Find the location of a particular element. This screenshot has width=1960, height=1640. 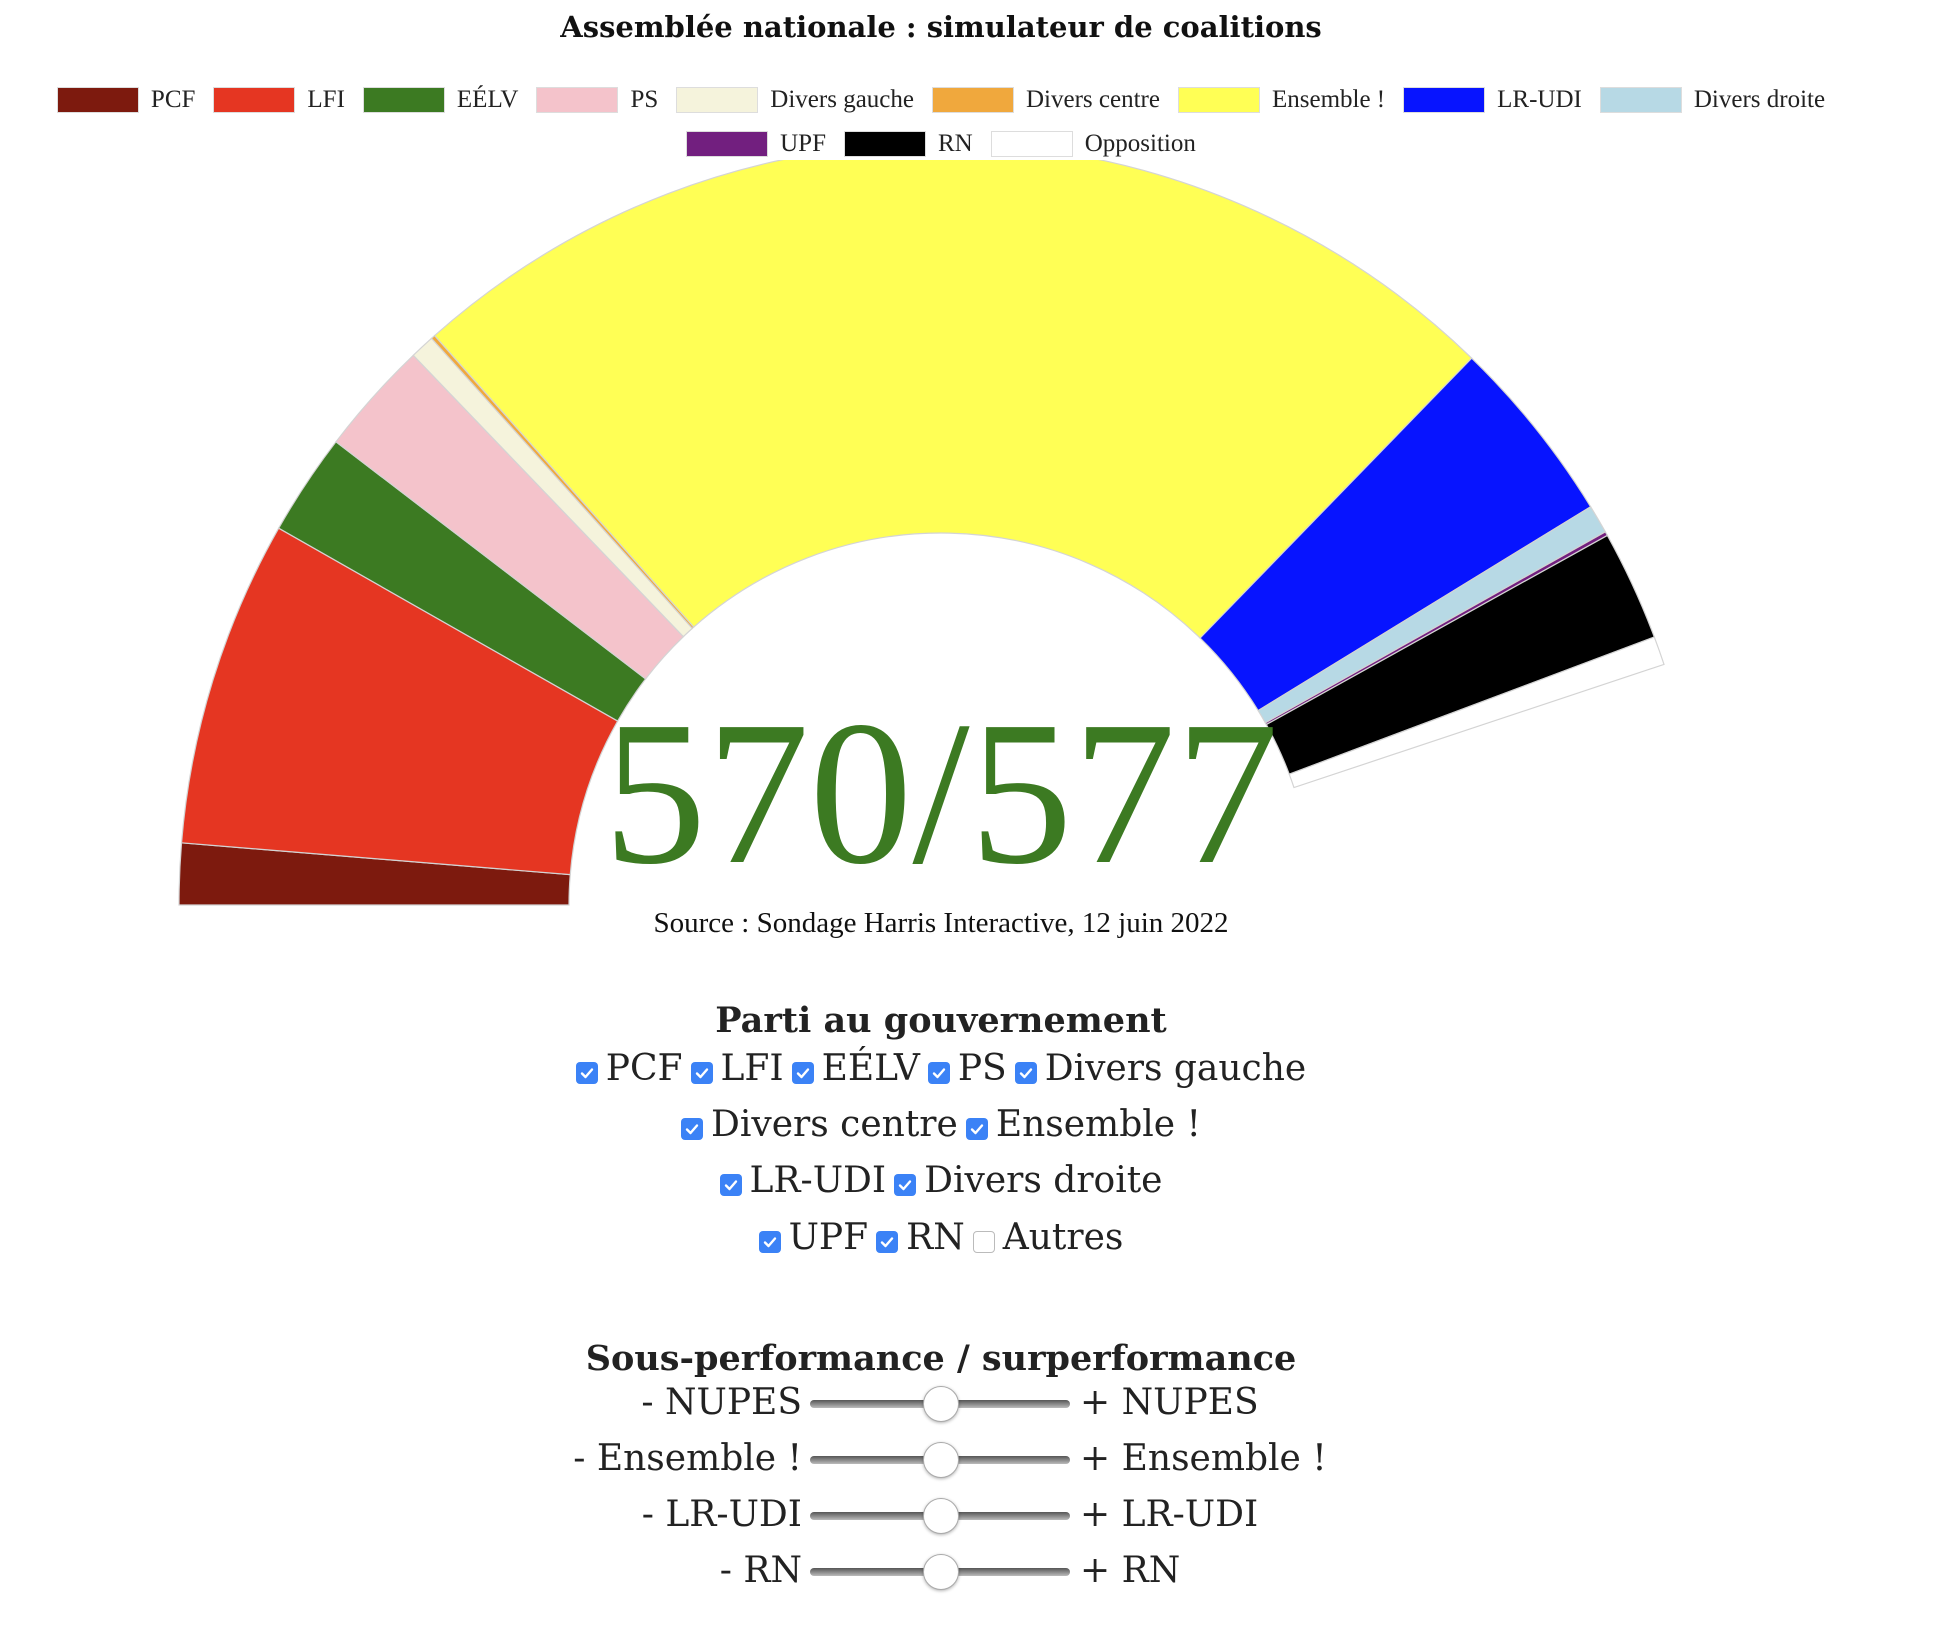

legend-item-pcf: PCF is located at coordinates (126, 100).